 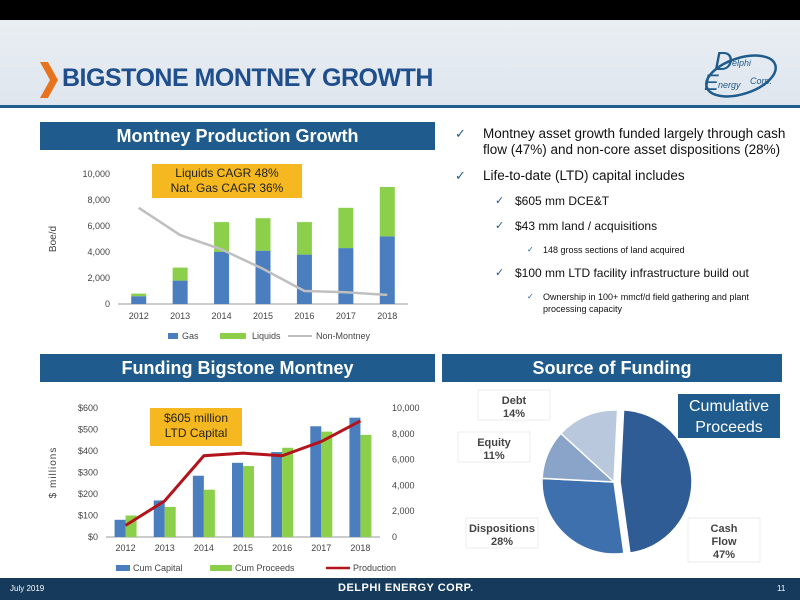 I want to click on y-tick-label: $100, so click(x=88, y=516).